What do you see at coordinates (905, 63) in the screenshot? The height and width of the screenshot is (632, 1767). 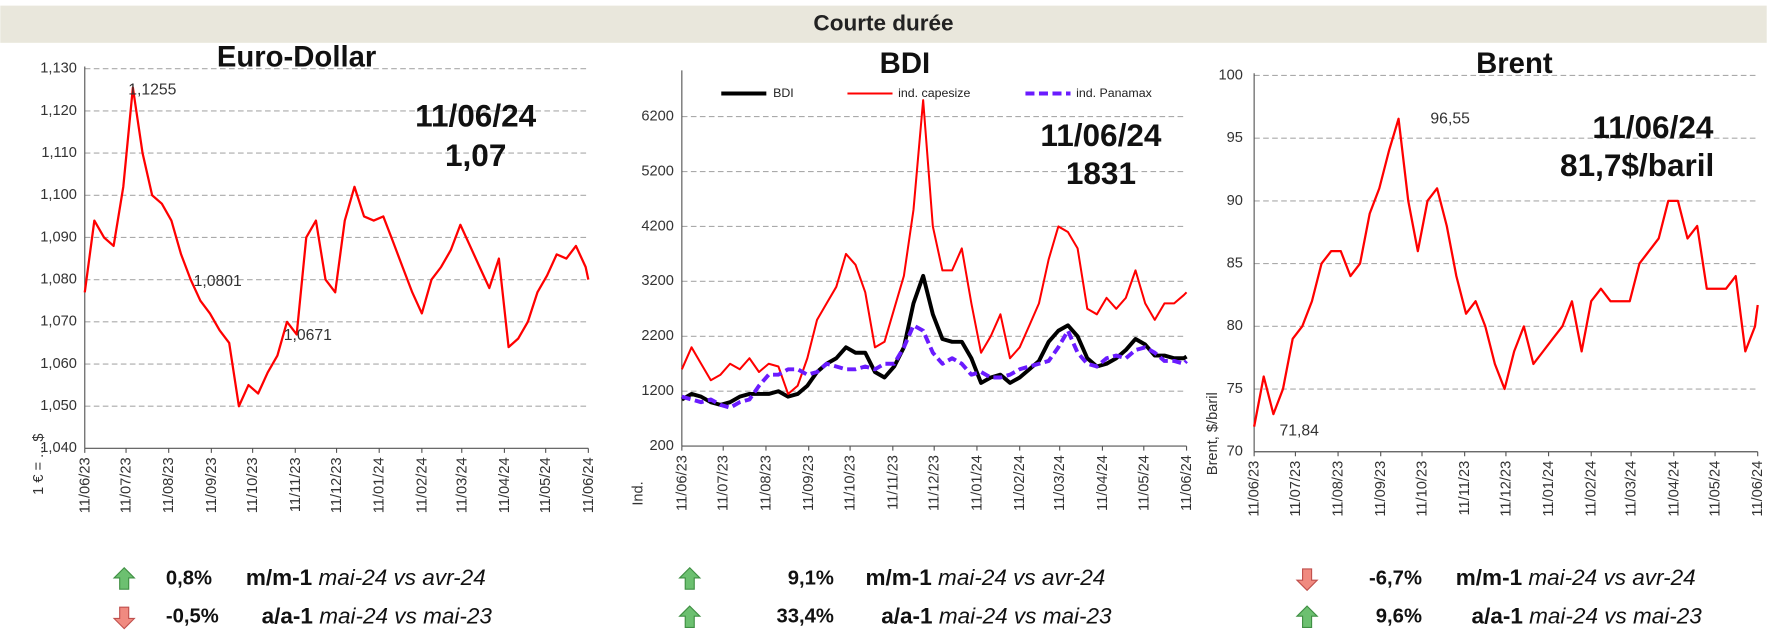 I see `chart-title: BDI` at bounding box center [905, 63].